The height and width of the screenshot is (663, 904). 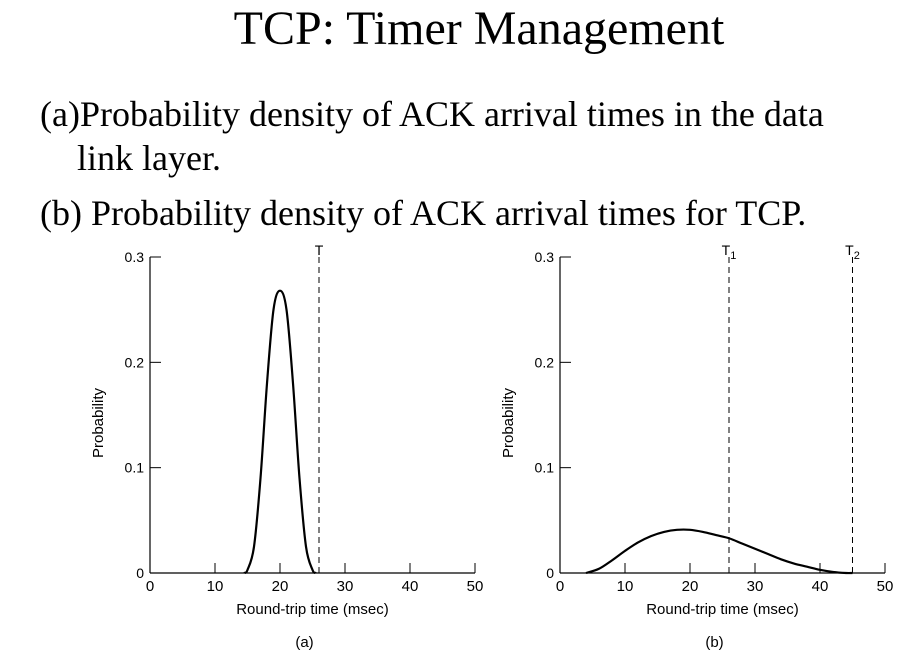 What do you see at coordinates (729, 252) in the screenshot?
I see `chart-b-marker-label: T1` at bounding box center [729, 252].